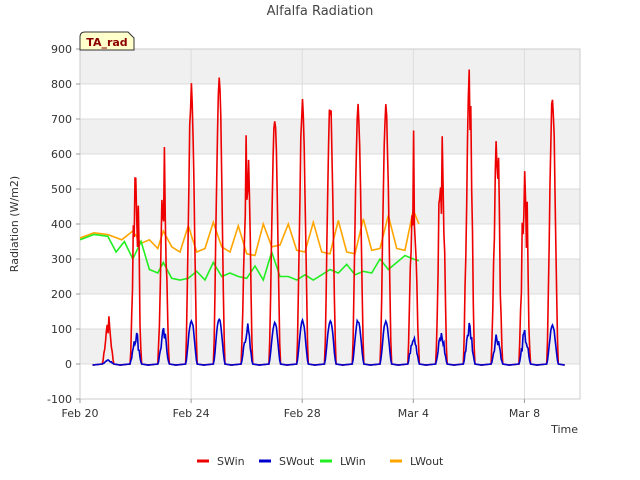  What do you see at coordinates (320, 461) in the screenshot?
I see `legend: SWin SWout LWin LWout` at bounding box center [320, 461].